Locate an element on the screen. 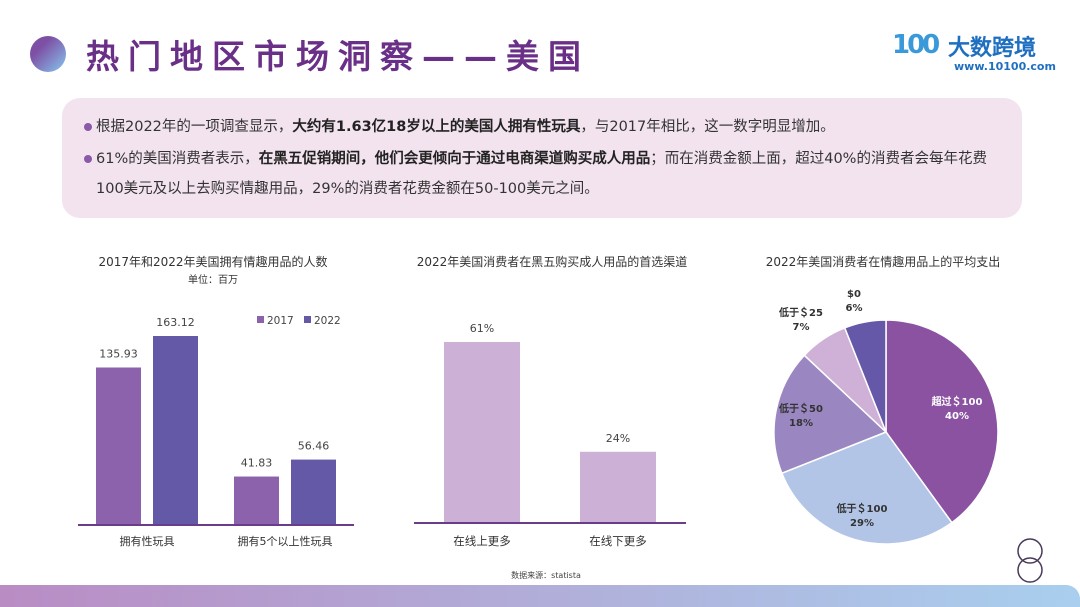 This screenshot has width=1080, height=607. x-tick-label: 在线上更多 is located at coordinates (482, 541).